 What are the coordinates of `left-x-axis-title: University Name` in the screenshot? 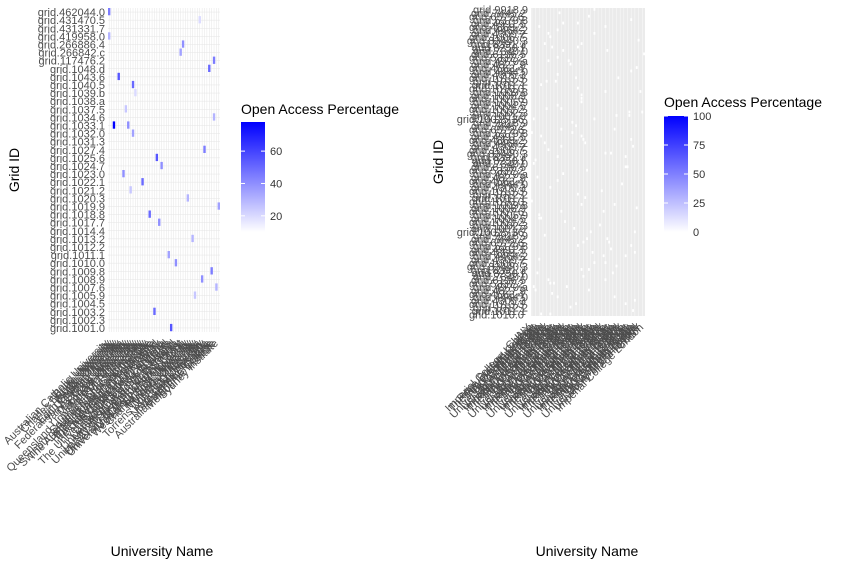 It's located at (162, 551).